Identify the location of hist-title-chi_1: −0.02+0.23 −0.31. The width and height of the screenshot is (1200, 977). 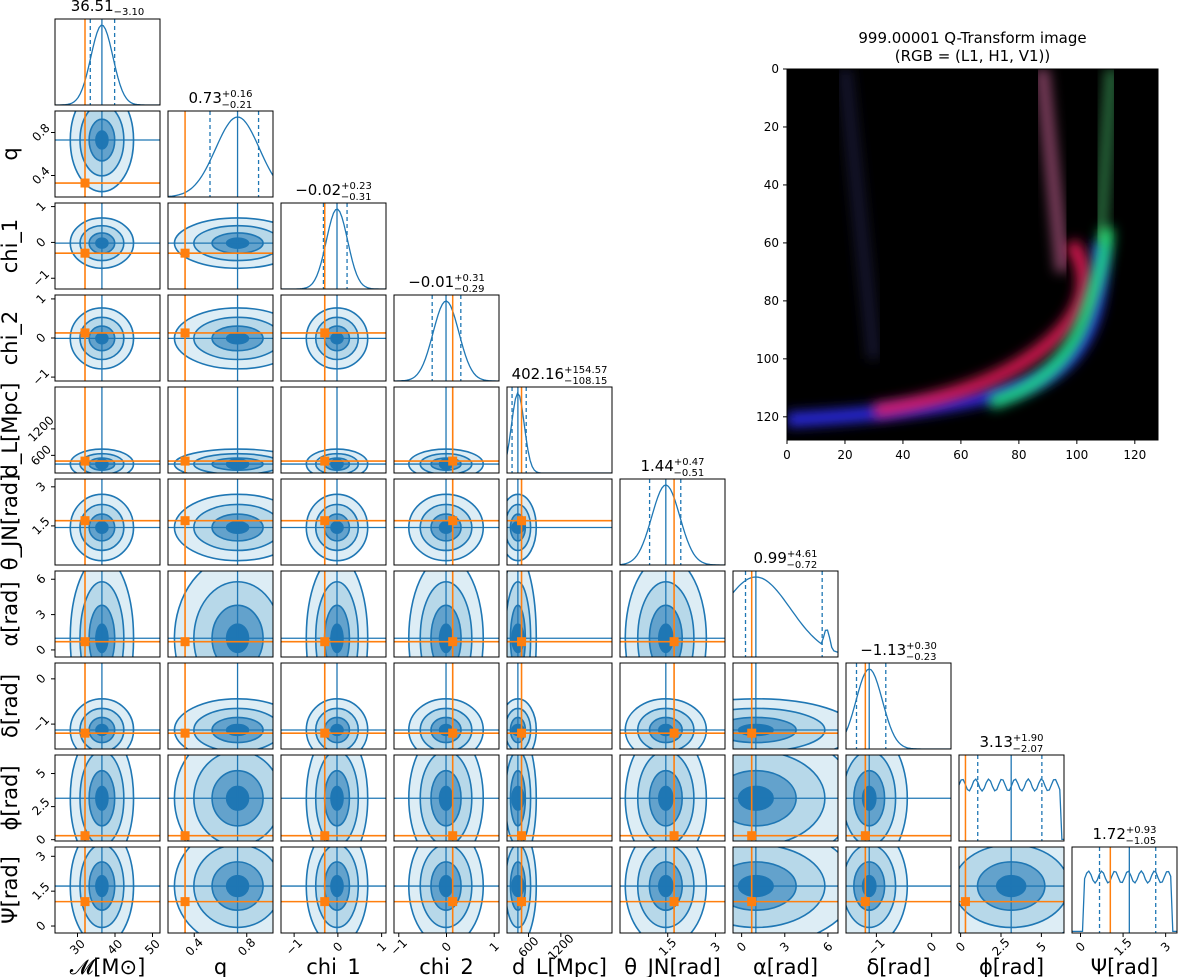
(333, 192).